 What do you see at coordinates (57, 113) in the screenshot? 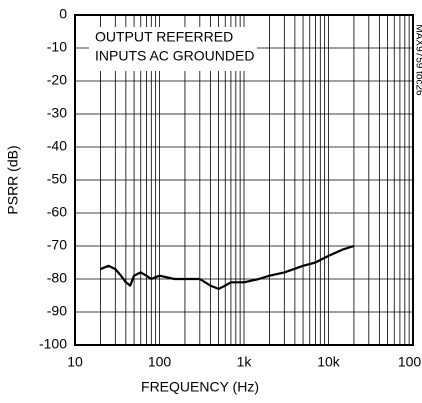
I see `y-tick-label: -30` at bounding box center [57, 113].